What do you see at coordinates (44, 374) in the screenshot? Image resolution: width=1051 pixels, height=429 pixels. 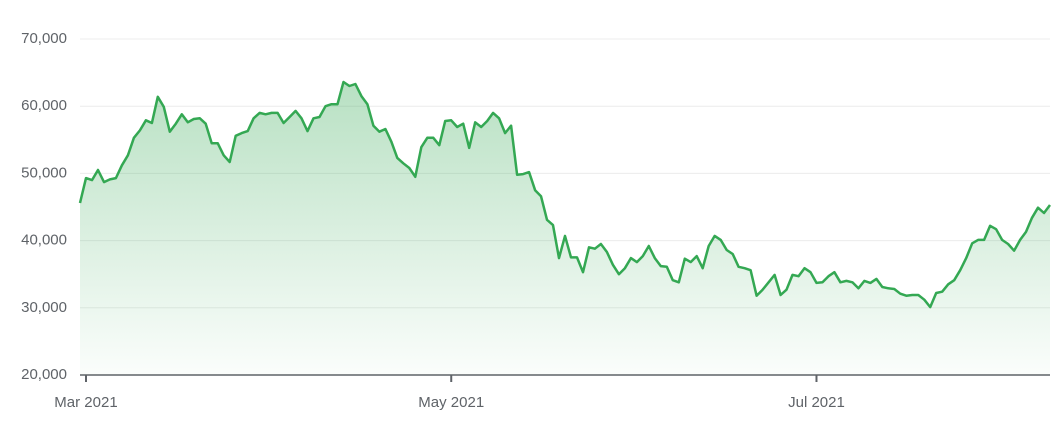 I see `y-tick-label: 20,000` at bounding box center [44, 374].